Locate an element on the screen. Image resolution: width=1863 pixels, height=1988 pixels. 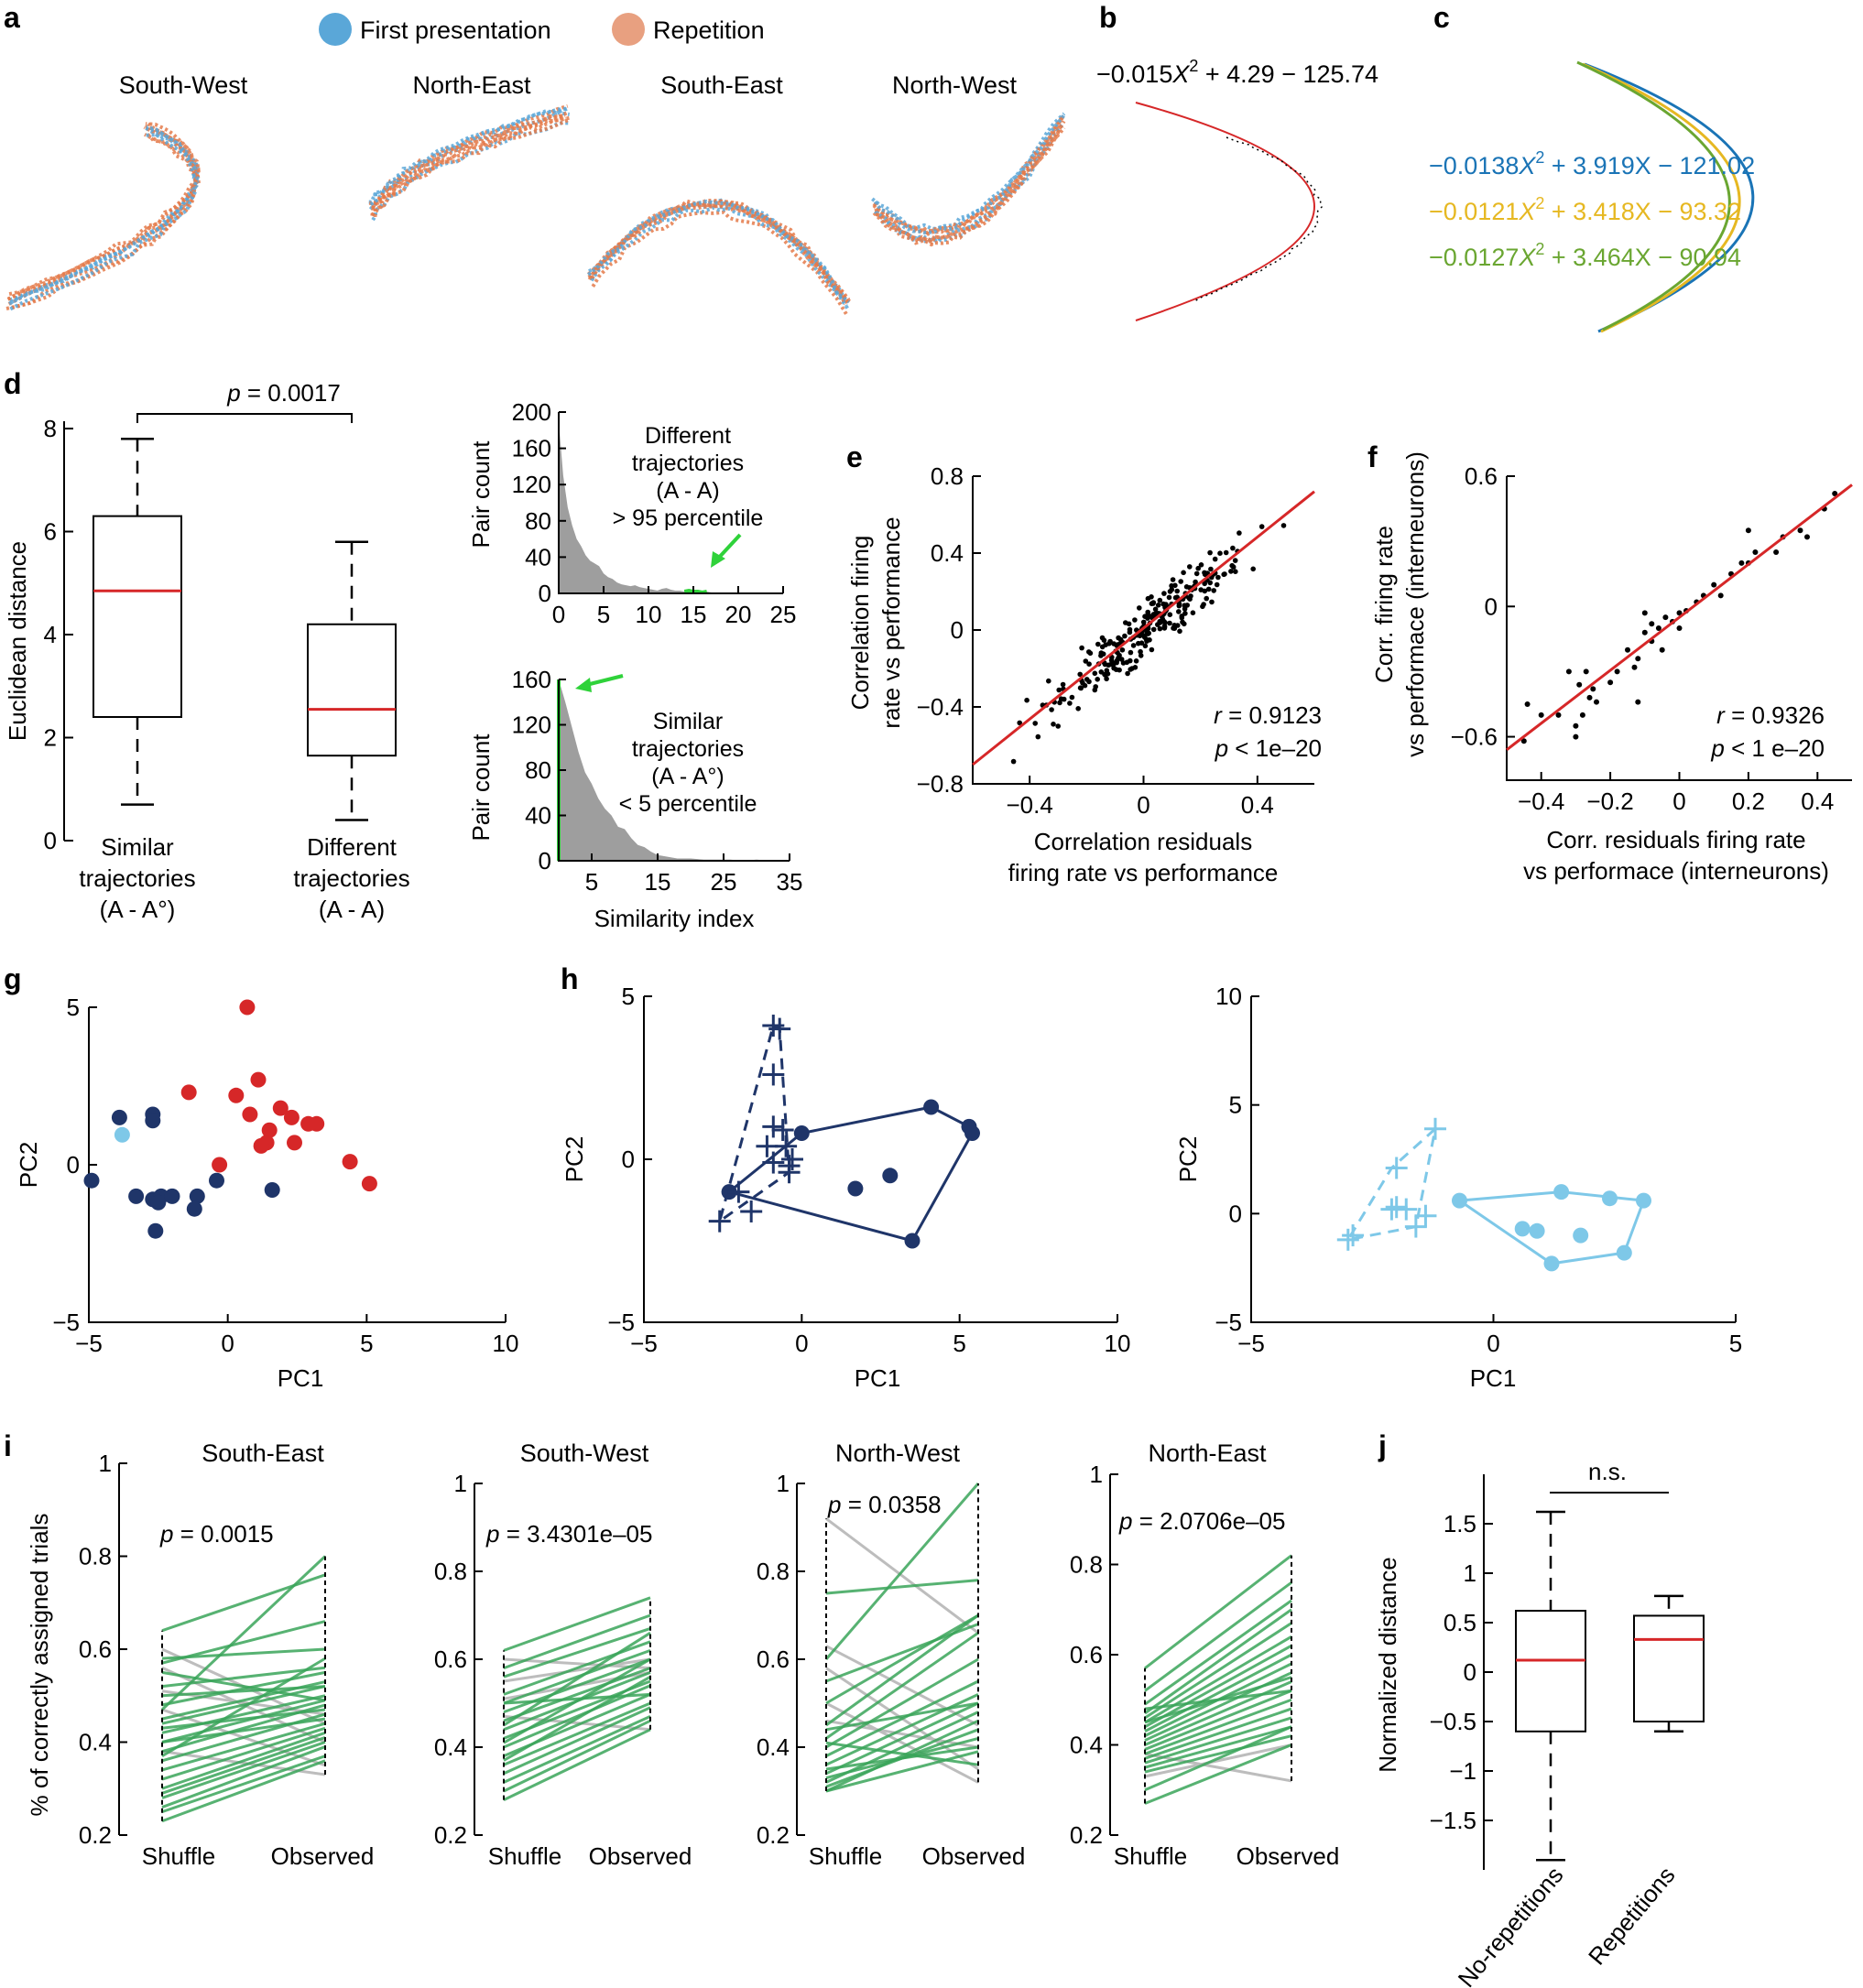
f-xtick-label: 0.2 is located at coordinates (1748, 801).